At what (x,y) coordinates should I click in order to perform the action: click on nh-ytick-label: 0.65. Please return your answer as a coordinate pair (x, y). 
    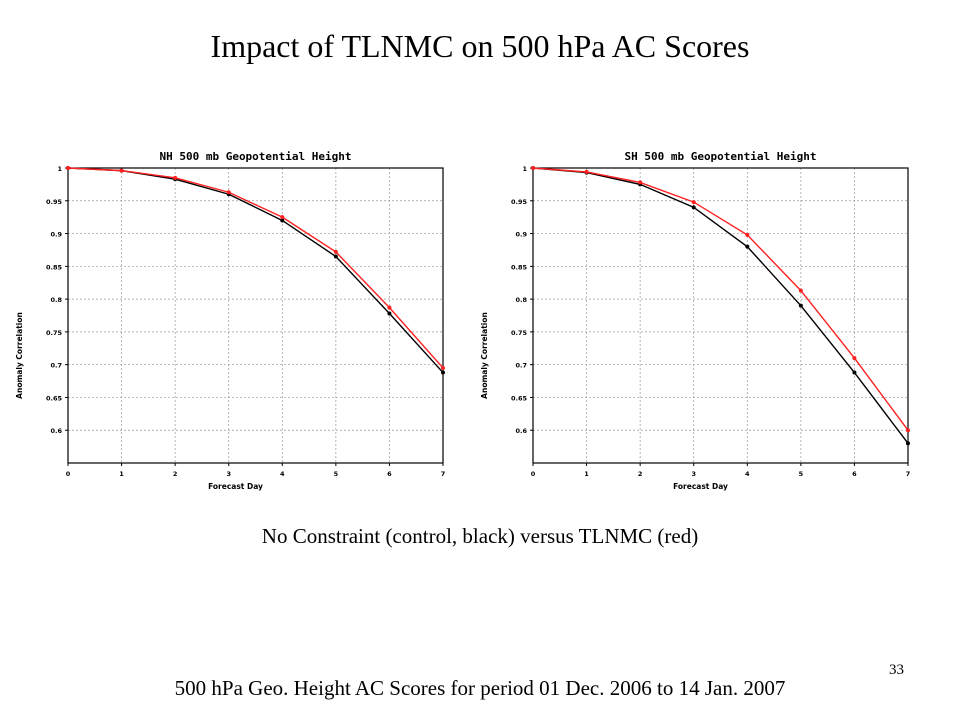
    Looking at the image, I should click on (54, 398).